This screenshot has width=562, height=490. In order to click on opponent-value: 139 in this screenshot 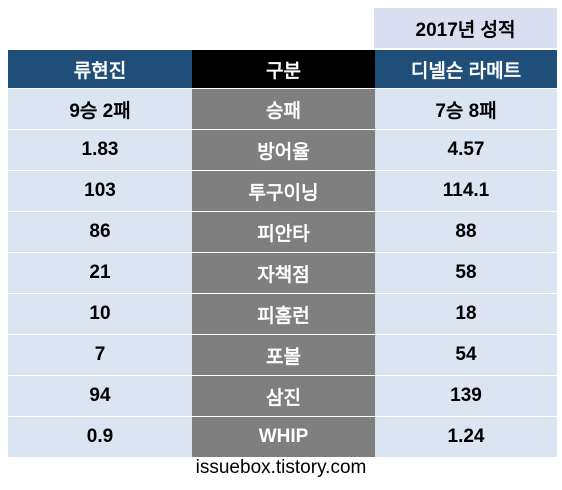, I will do `click(466, 395)`.